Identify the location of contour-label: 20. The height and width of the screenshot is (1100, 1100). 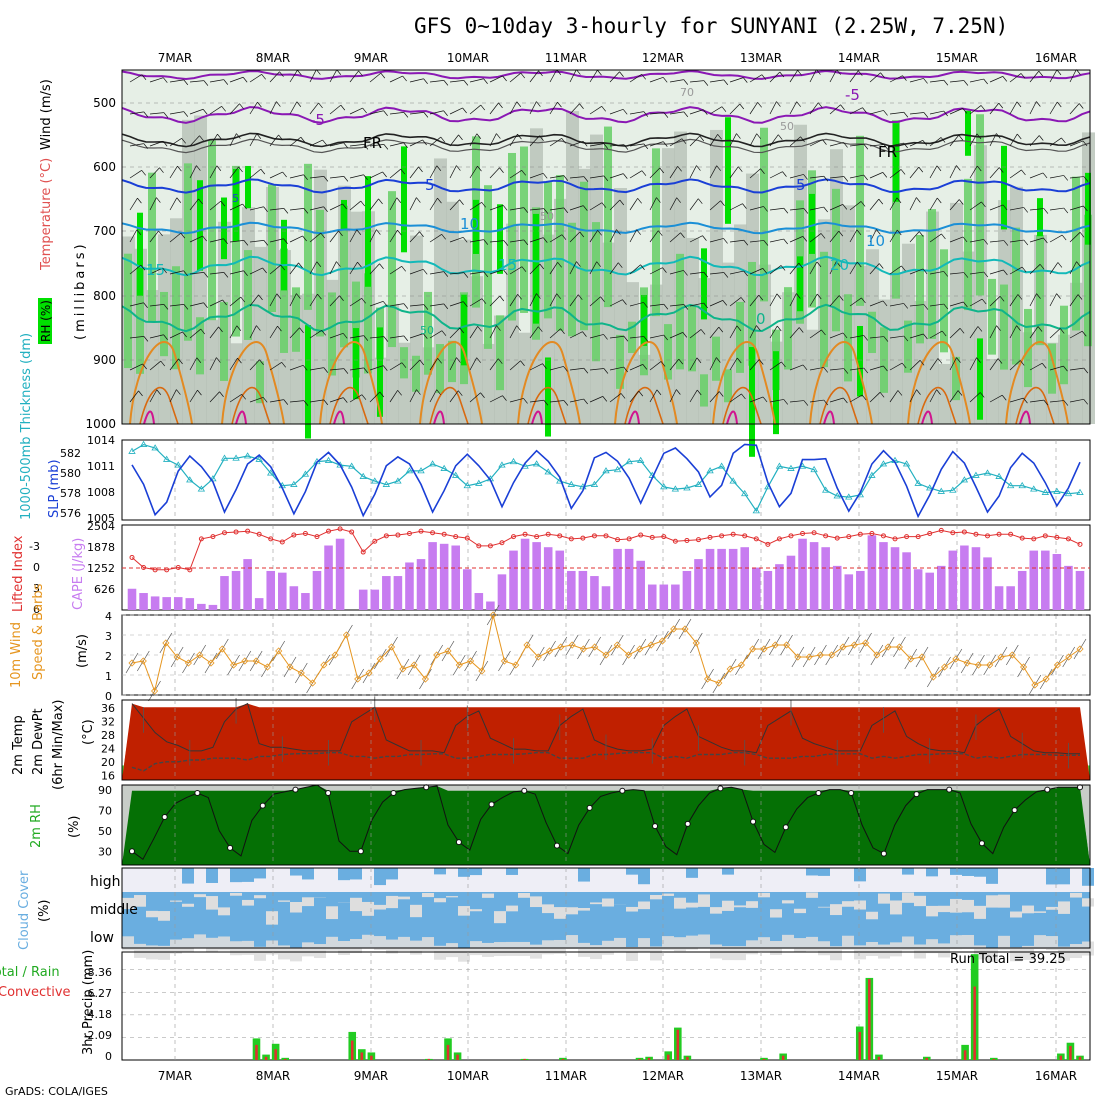
(839, 265).